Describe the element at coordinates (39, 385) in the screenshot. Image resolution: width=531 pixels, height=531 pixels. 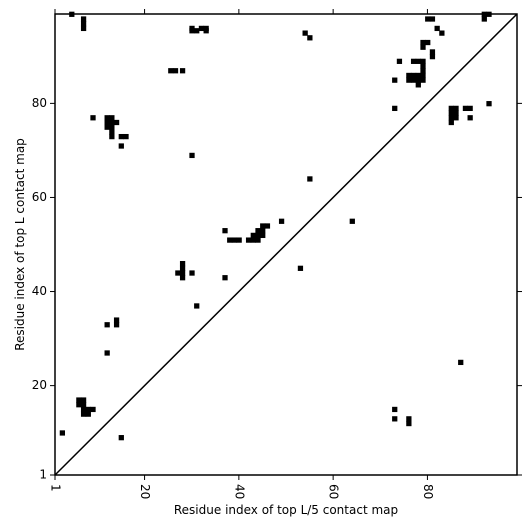
I see `y-tick-label: 20` at that location.